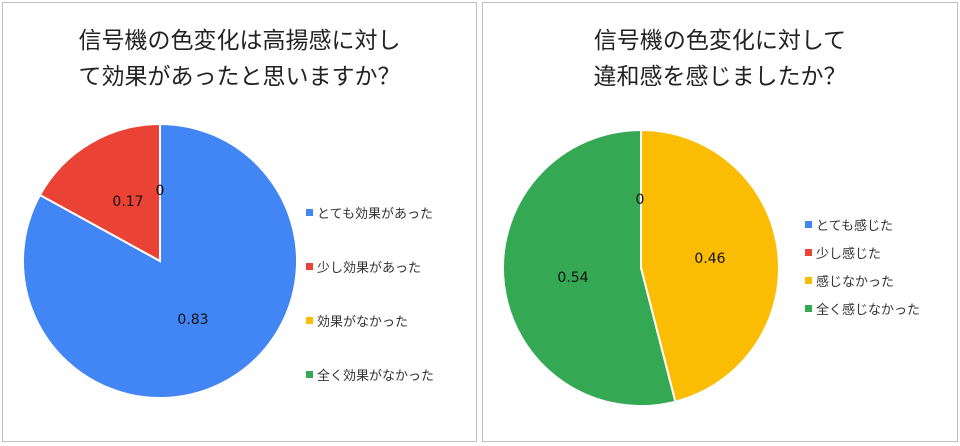  I want to click on legend-label: 少し感じた, so click(849, 254).